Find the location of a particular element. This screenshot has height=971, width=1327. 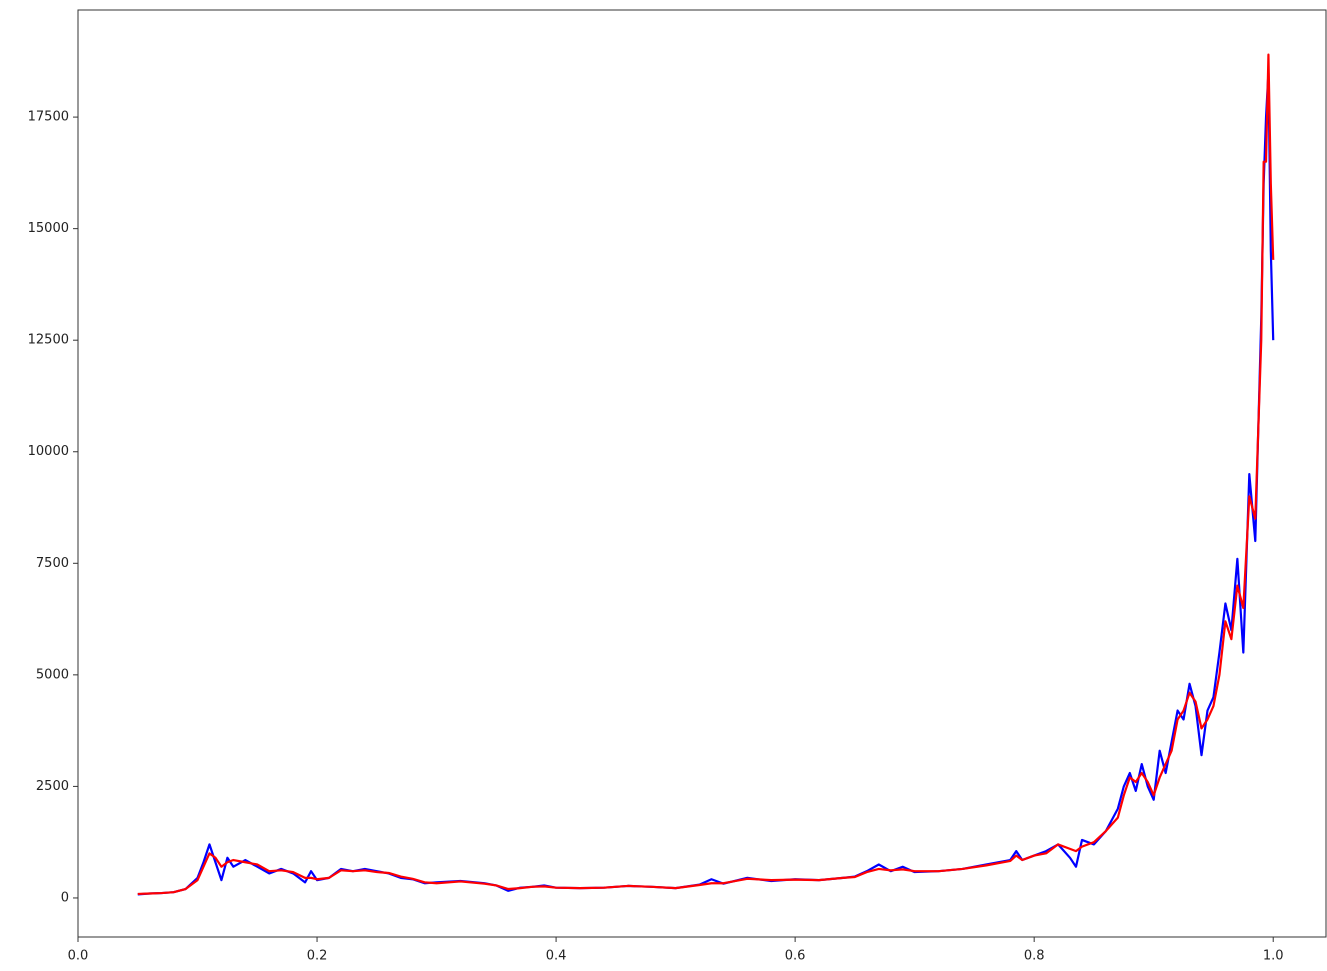

y-tick-label: 12500 is located at coordinates (48, 340).